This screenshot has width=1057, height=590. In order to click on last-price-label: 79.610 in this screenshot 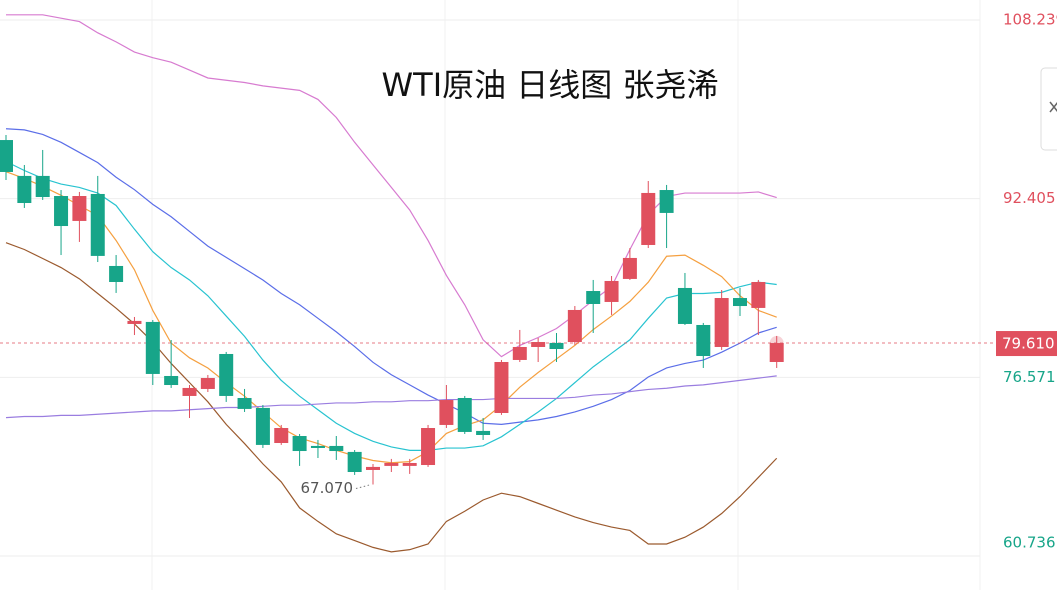, I will do `click(1028, 344)`.